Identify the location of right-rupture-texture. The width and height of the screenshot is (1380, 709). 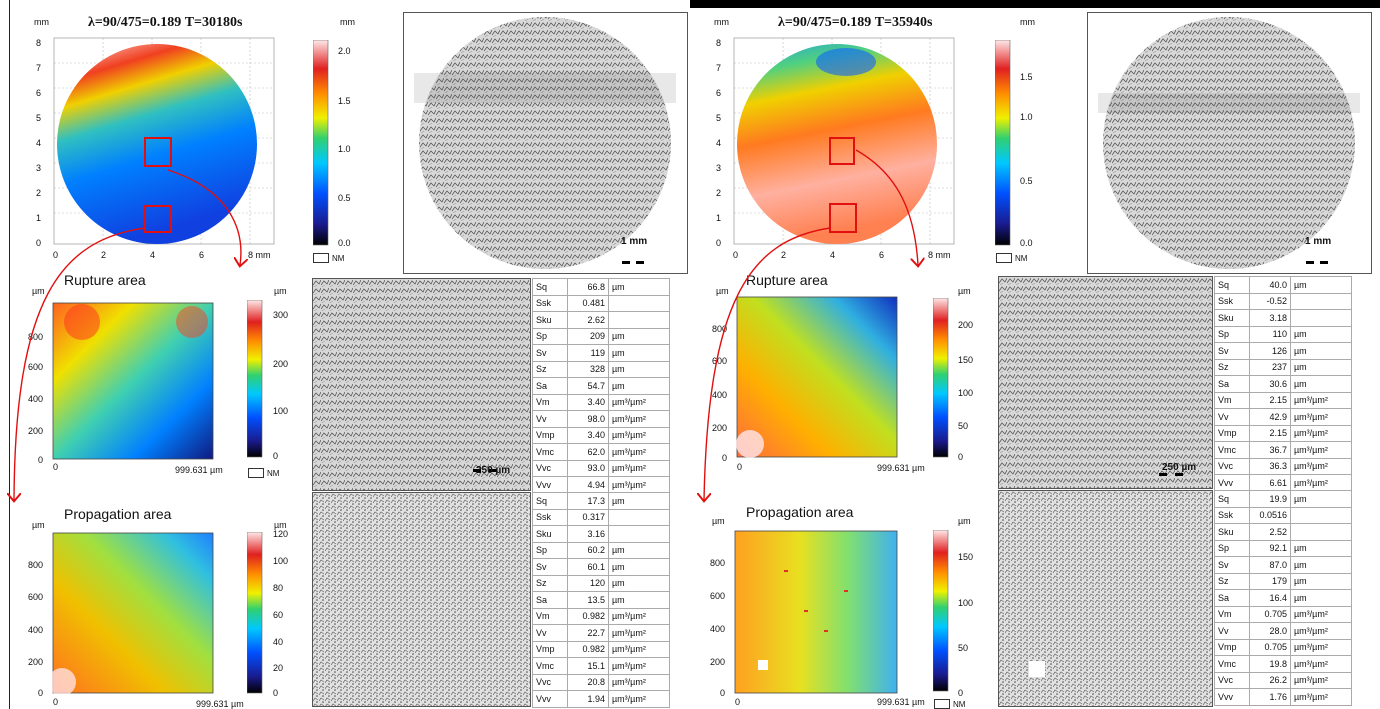
(1105, 382).